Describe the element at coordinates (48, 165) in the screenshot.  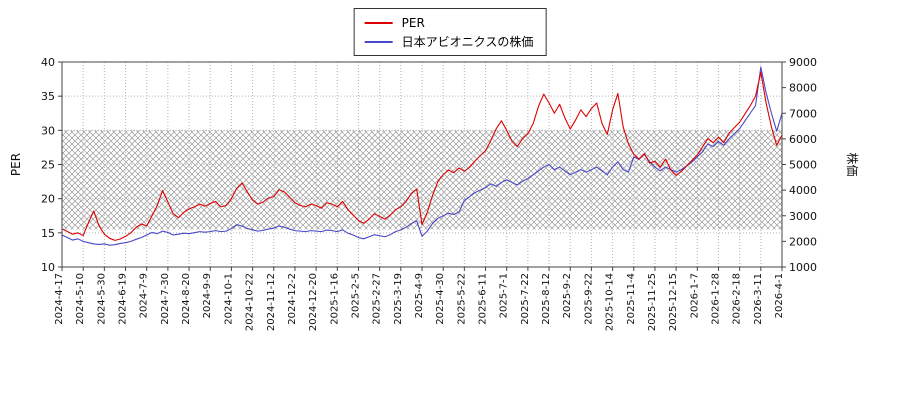
I see `left-axis-tick-label: 25` at that location.